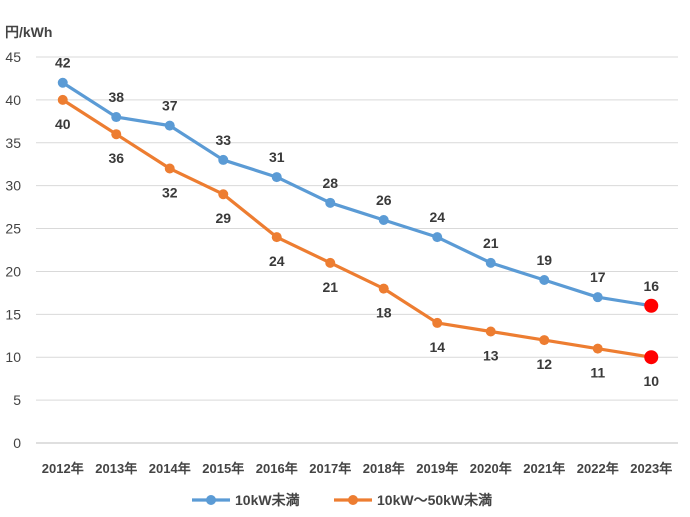 The width and height of the screenshot is (690, 517). What do you see at coordinates (597, 373) in the screenshot?
I see `data-label: 11` at bounding box center [597, 373].